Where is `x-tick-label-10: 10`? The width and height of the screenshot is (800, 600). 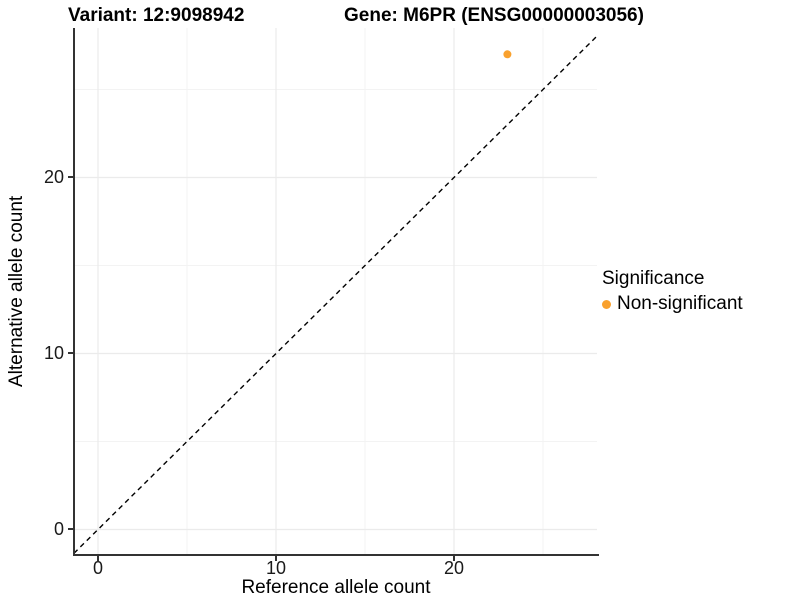 x-tick-label-10: 10 is located at coordinates (276, 568).